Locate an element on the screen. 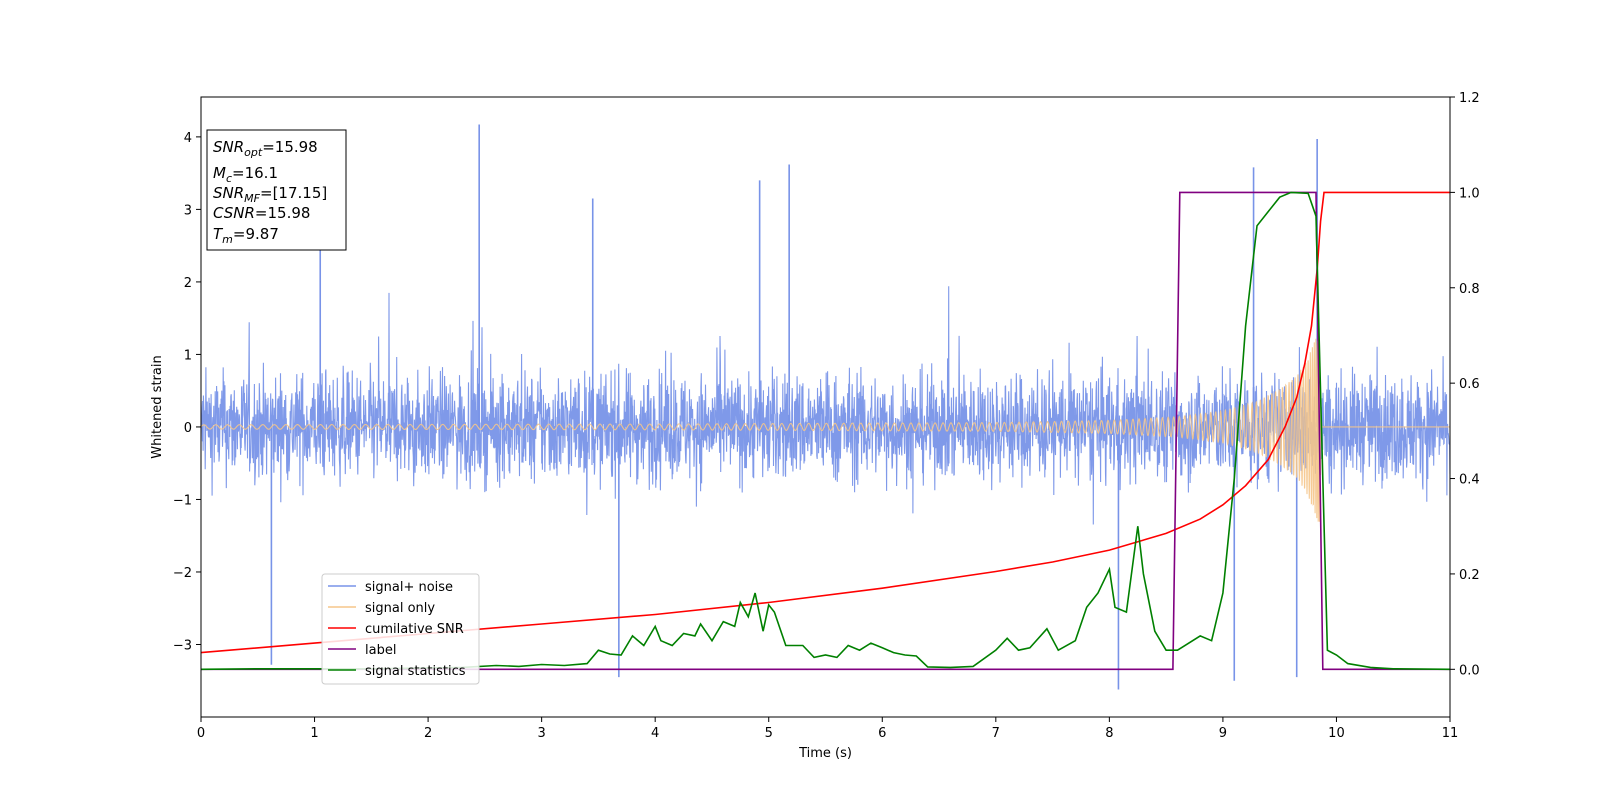  svg-text: cumilative SNR is located at coordinates (414, 629).